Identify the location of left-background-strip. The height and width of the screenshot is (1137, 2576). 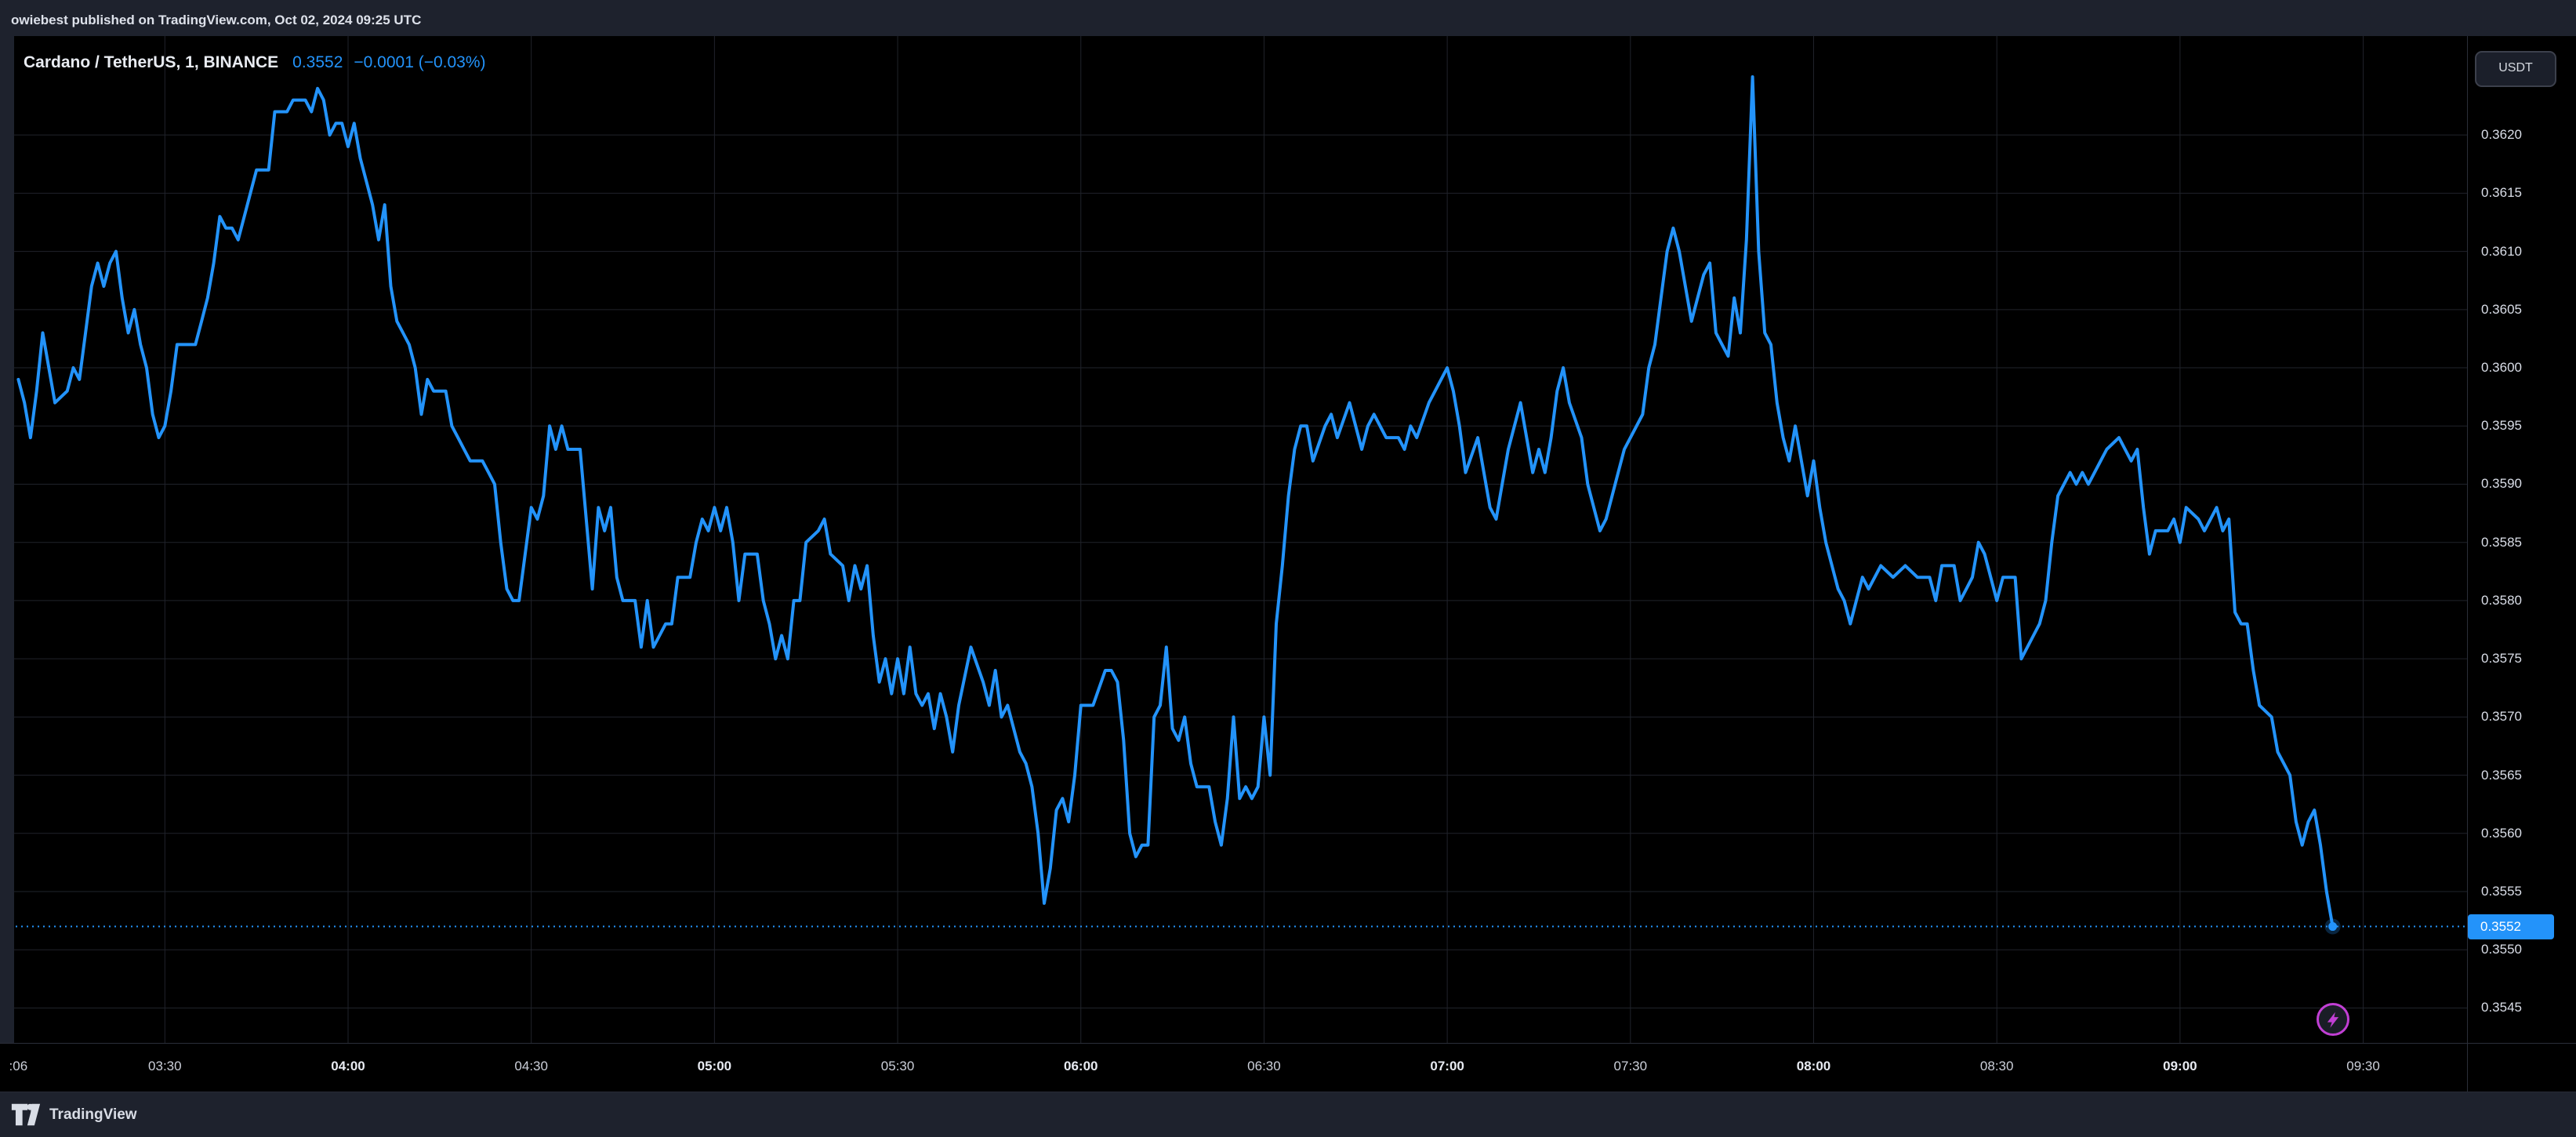
(7, 539).